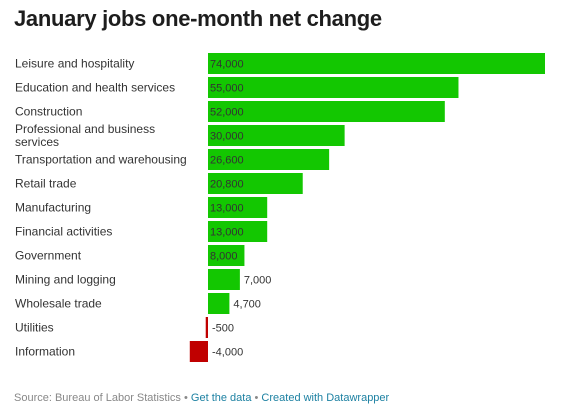  Describe the element at coordinates (227, 209) in the screenshot. I see `value-label-manufacturing: 13,000` at that location.